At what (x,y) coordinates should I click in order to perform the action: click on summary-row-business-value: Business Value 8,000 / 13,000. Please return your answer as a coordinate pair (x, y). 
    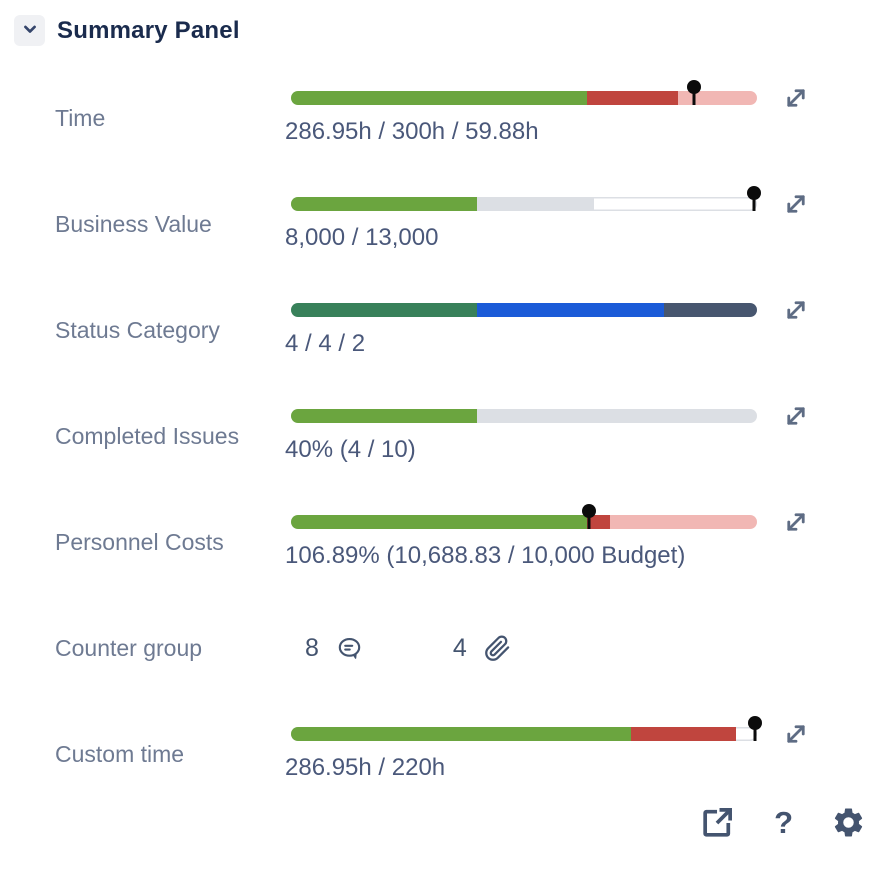
    Looking at the image, I should click on (448, 224).